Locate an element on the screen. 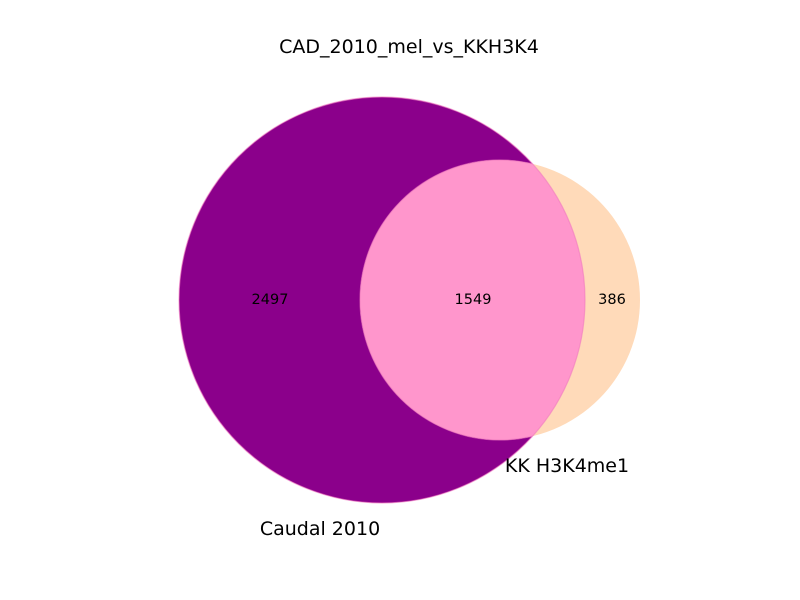 Image resolution: width=800 pixels, height=600 pixels. set-a-label: Caudal 2010 is located at coordinates (320, 529).